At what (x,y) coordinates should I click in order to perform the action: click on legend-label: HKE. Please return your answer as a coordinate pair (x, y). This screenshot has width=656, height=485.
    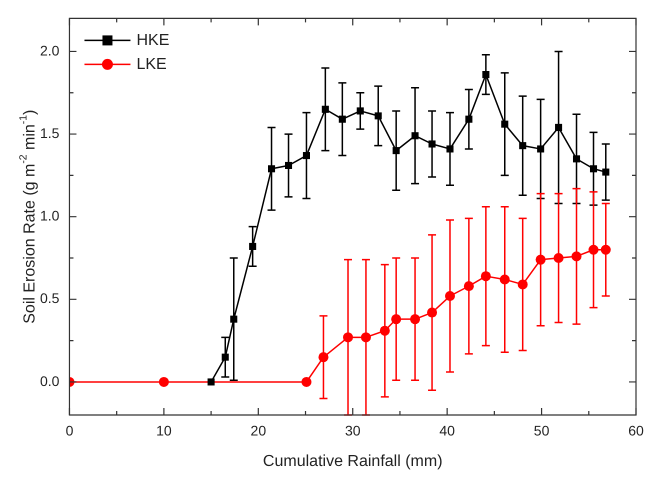
    Looking at the image, I should click on (153, 40).